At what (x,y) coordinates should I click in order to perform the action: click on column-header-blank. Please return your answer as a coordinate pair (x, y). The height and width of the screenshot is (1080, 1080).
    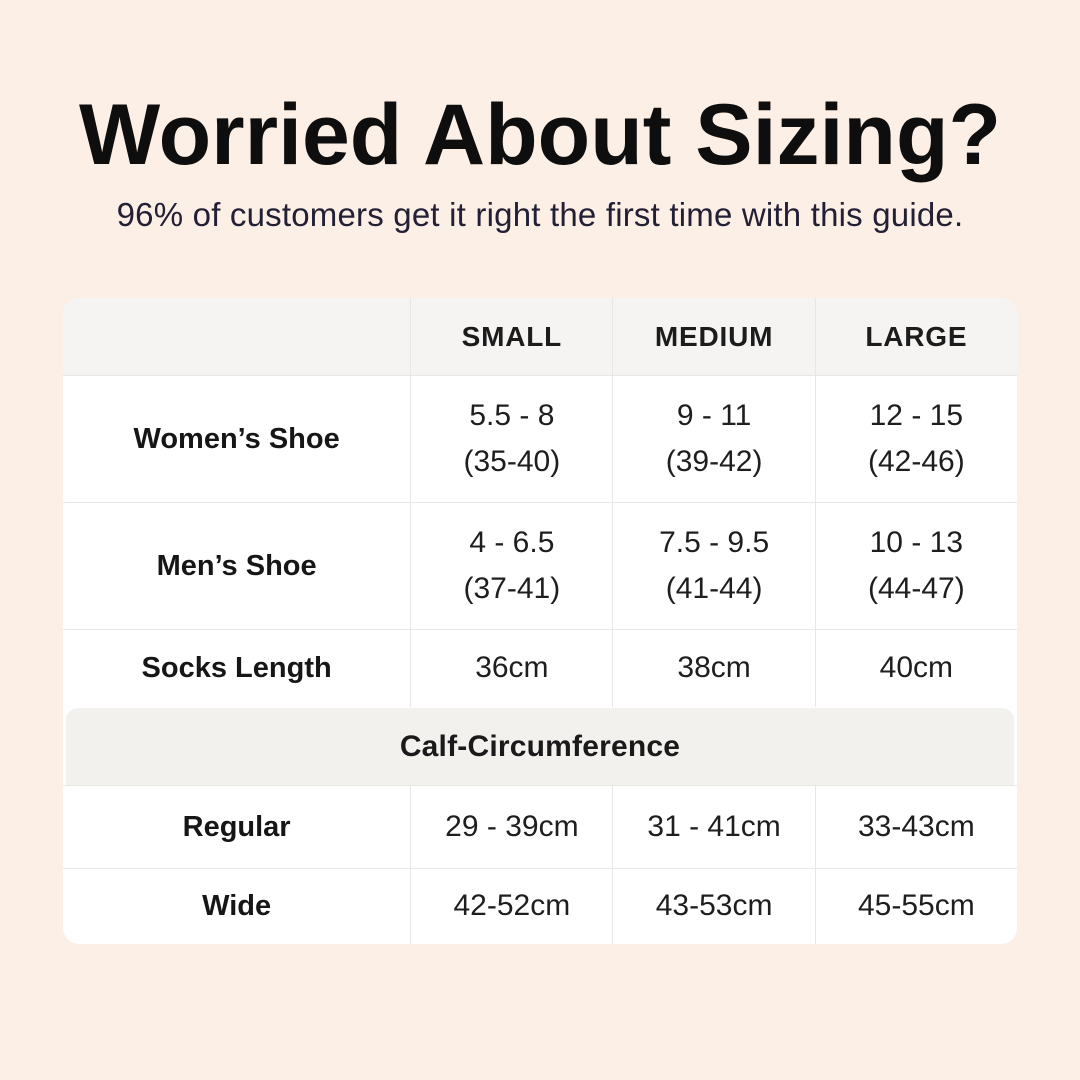
    Looking at the image, I should click on (236, 336).